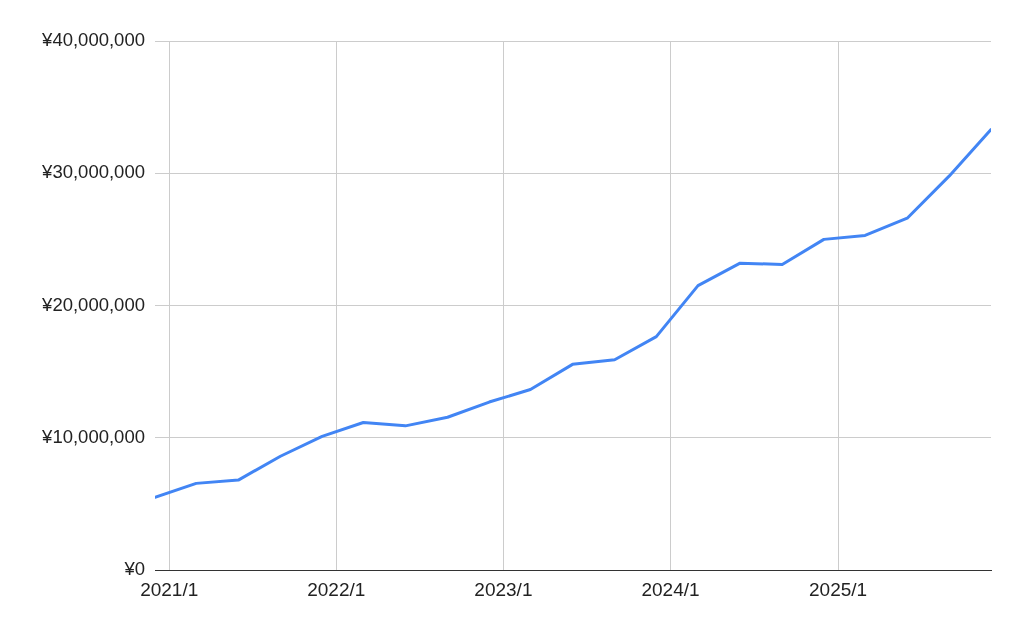  I want to click on y-tick-label: ¥10,000,000, so click(93, 436).